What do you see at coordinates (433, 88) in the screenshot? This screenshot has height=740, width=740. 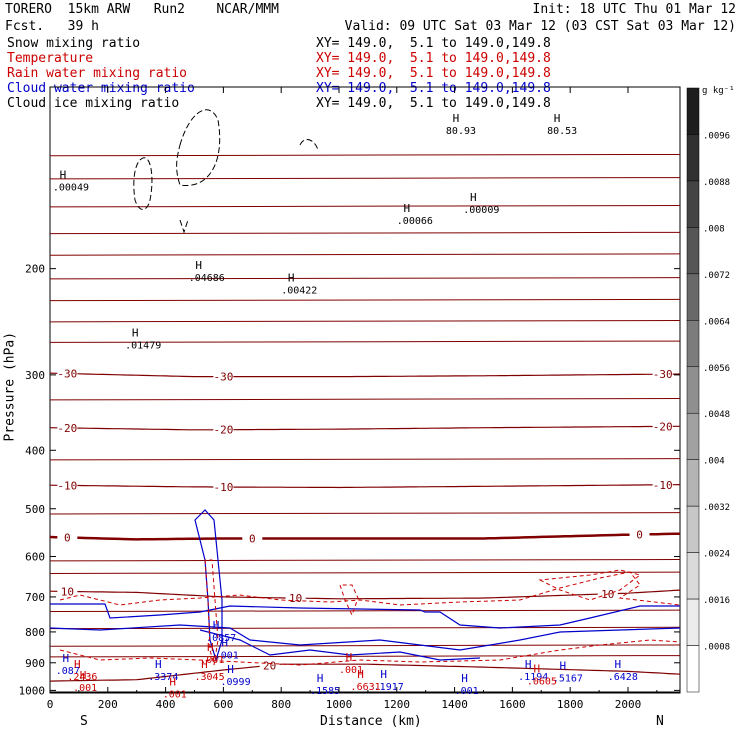 I see `legend-cloud-water-xy: XY= 149.0, 5.1 to 149.0,149.8` at bounding box center [433, 88].